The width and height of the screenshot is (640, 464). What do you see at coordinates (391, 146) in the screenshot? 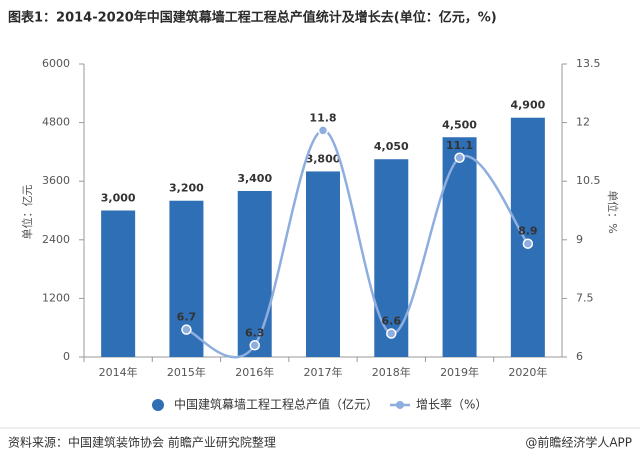
I see `bar-value-label: 4,050` at bounding box center [391, 146].